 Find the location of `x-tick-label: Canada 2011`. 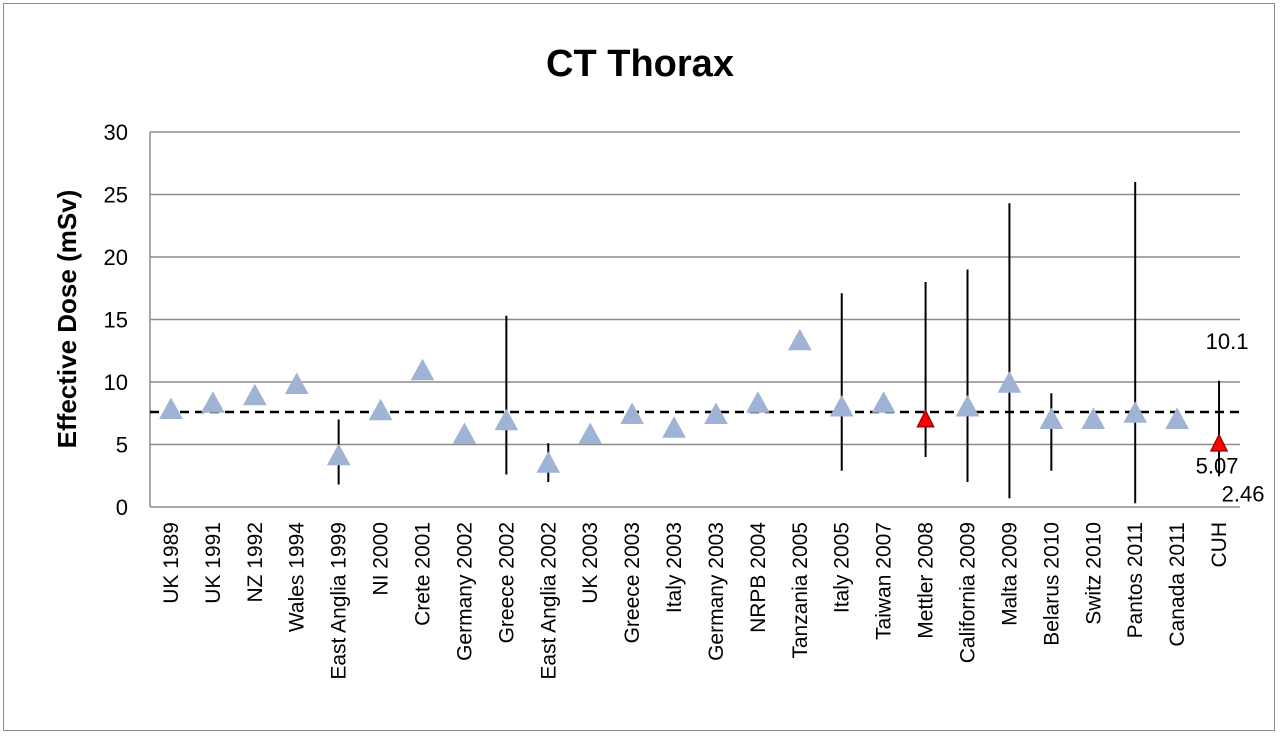

x-tick-label: Canada 2011 is located at coordinates (1177, 584).